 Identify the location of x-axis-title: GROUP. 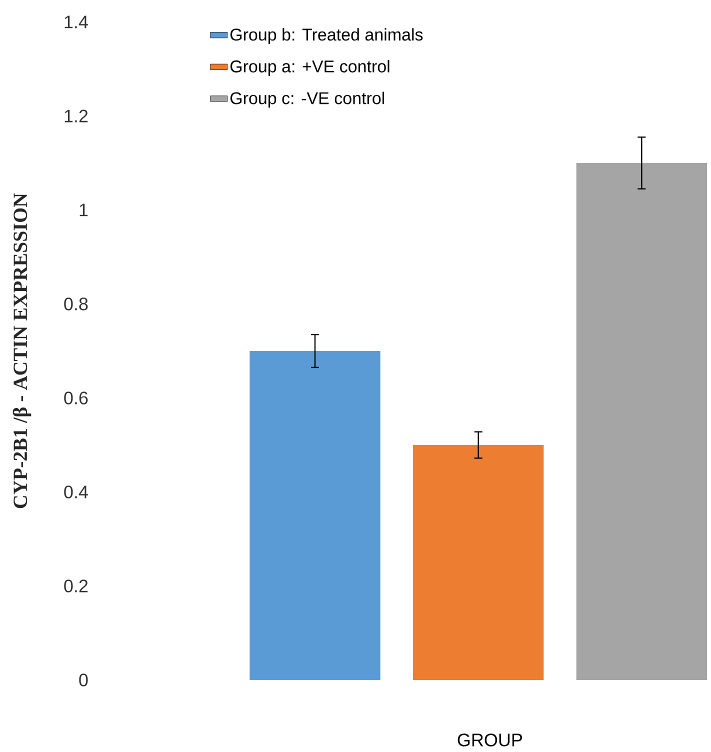
(490, 740).